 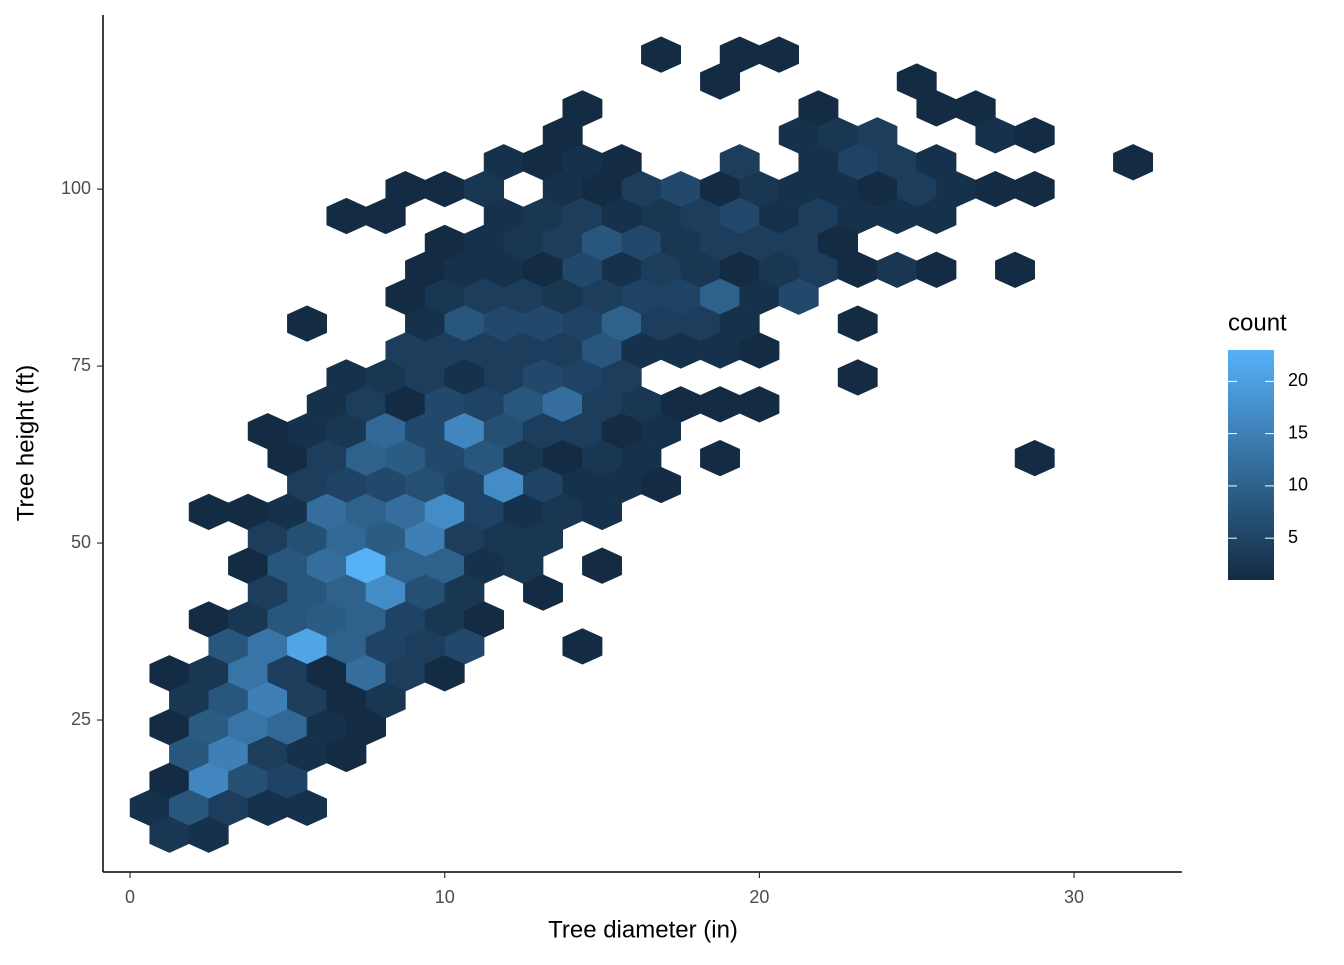 What do you see at coordinates (1293, 537) in the screenshot?
I see `legend-tick-label: 5` at bounding box center [1293, 537].